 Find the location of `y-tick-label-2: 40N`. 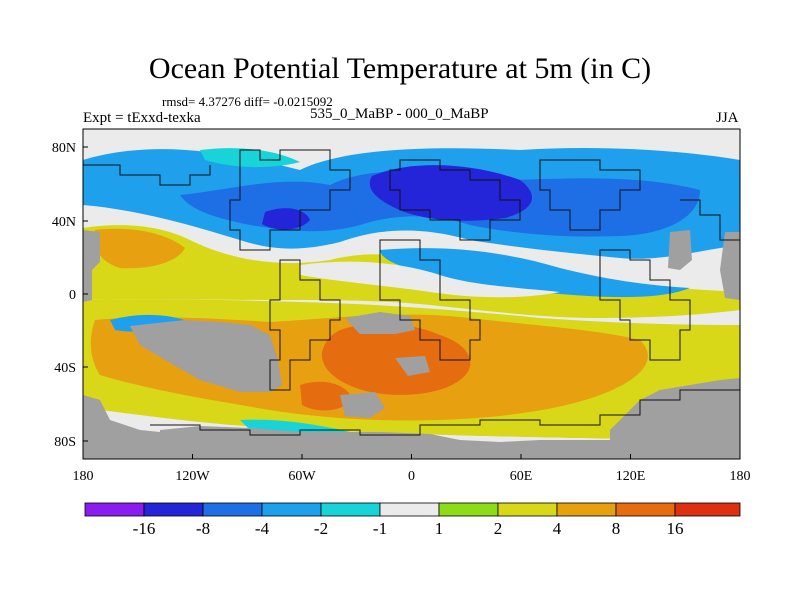

y-tick-label-2: 40N is located at coordinates (64, 222).